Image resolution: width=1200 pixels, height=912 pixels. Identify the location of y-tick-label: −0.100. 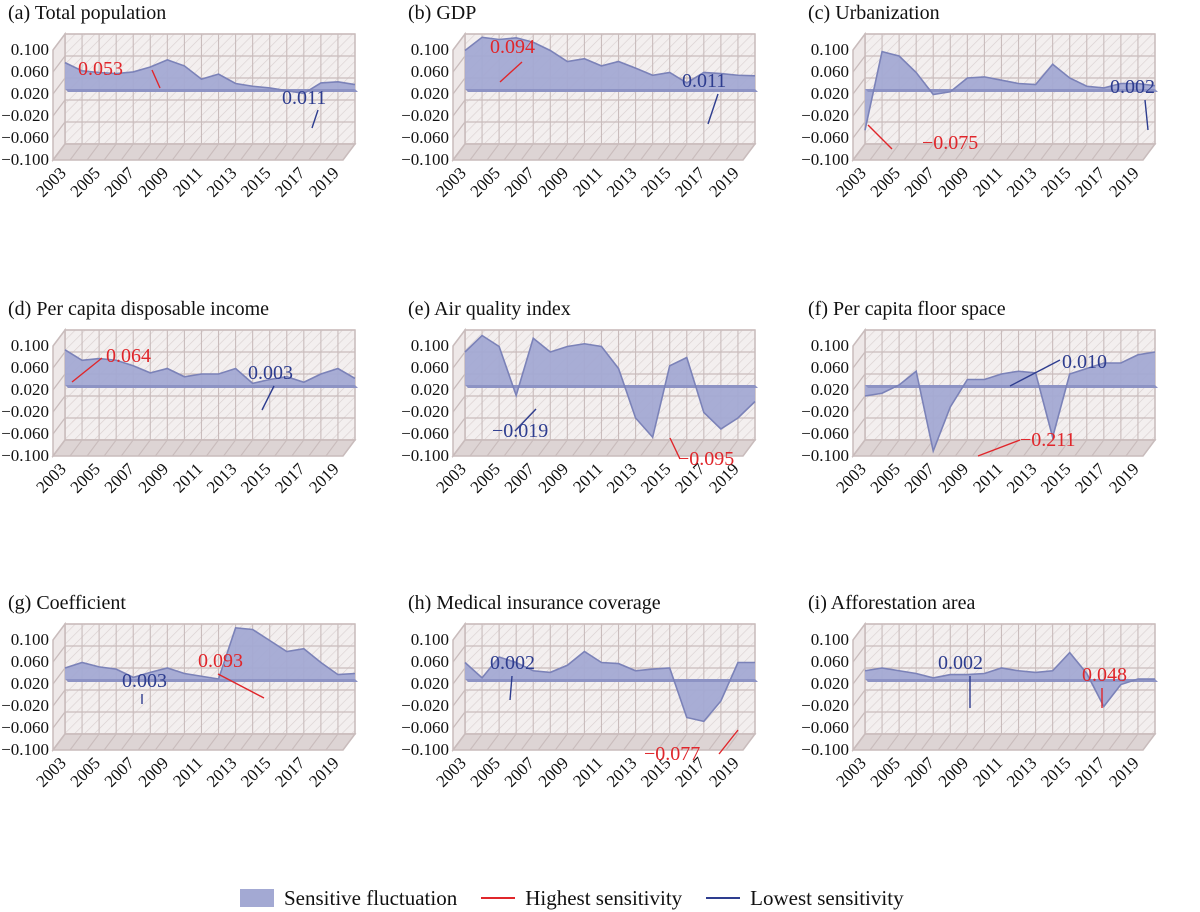
(25, 455).